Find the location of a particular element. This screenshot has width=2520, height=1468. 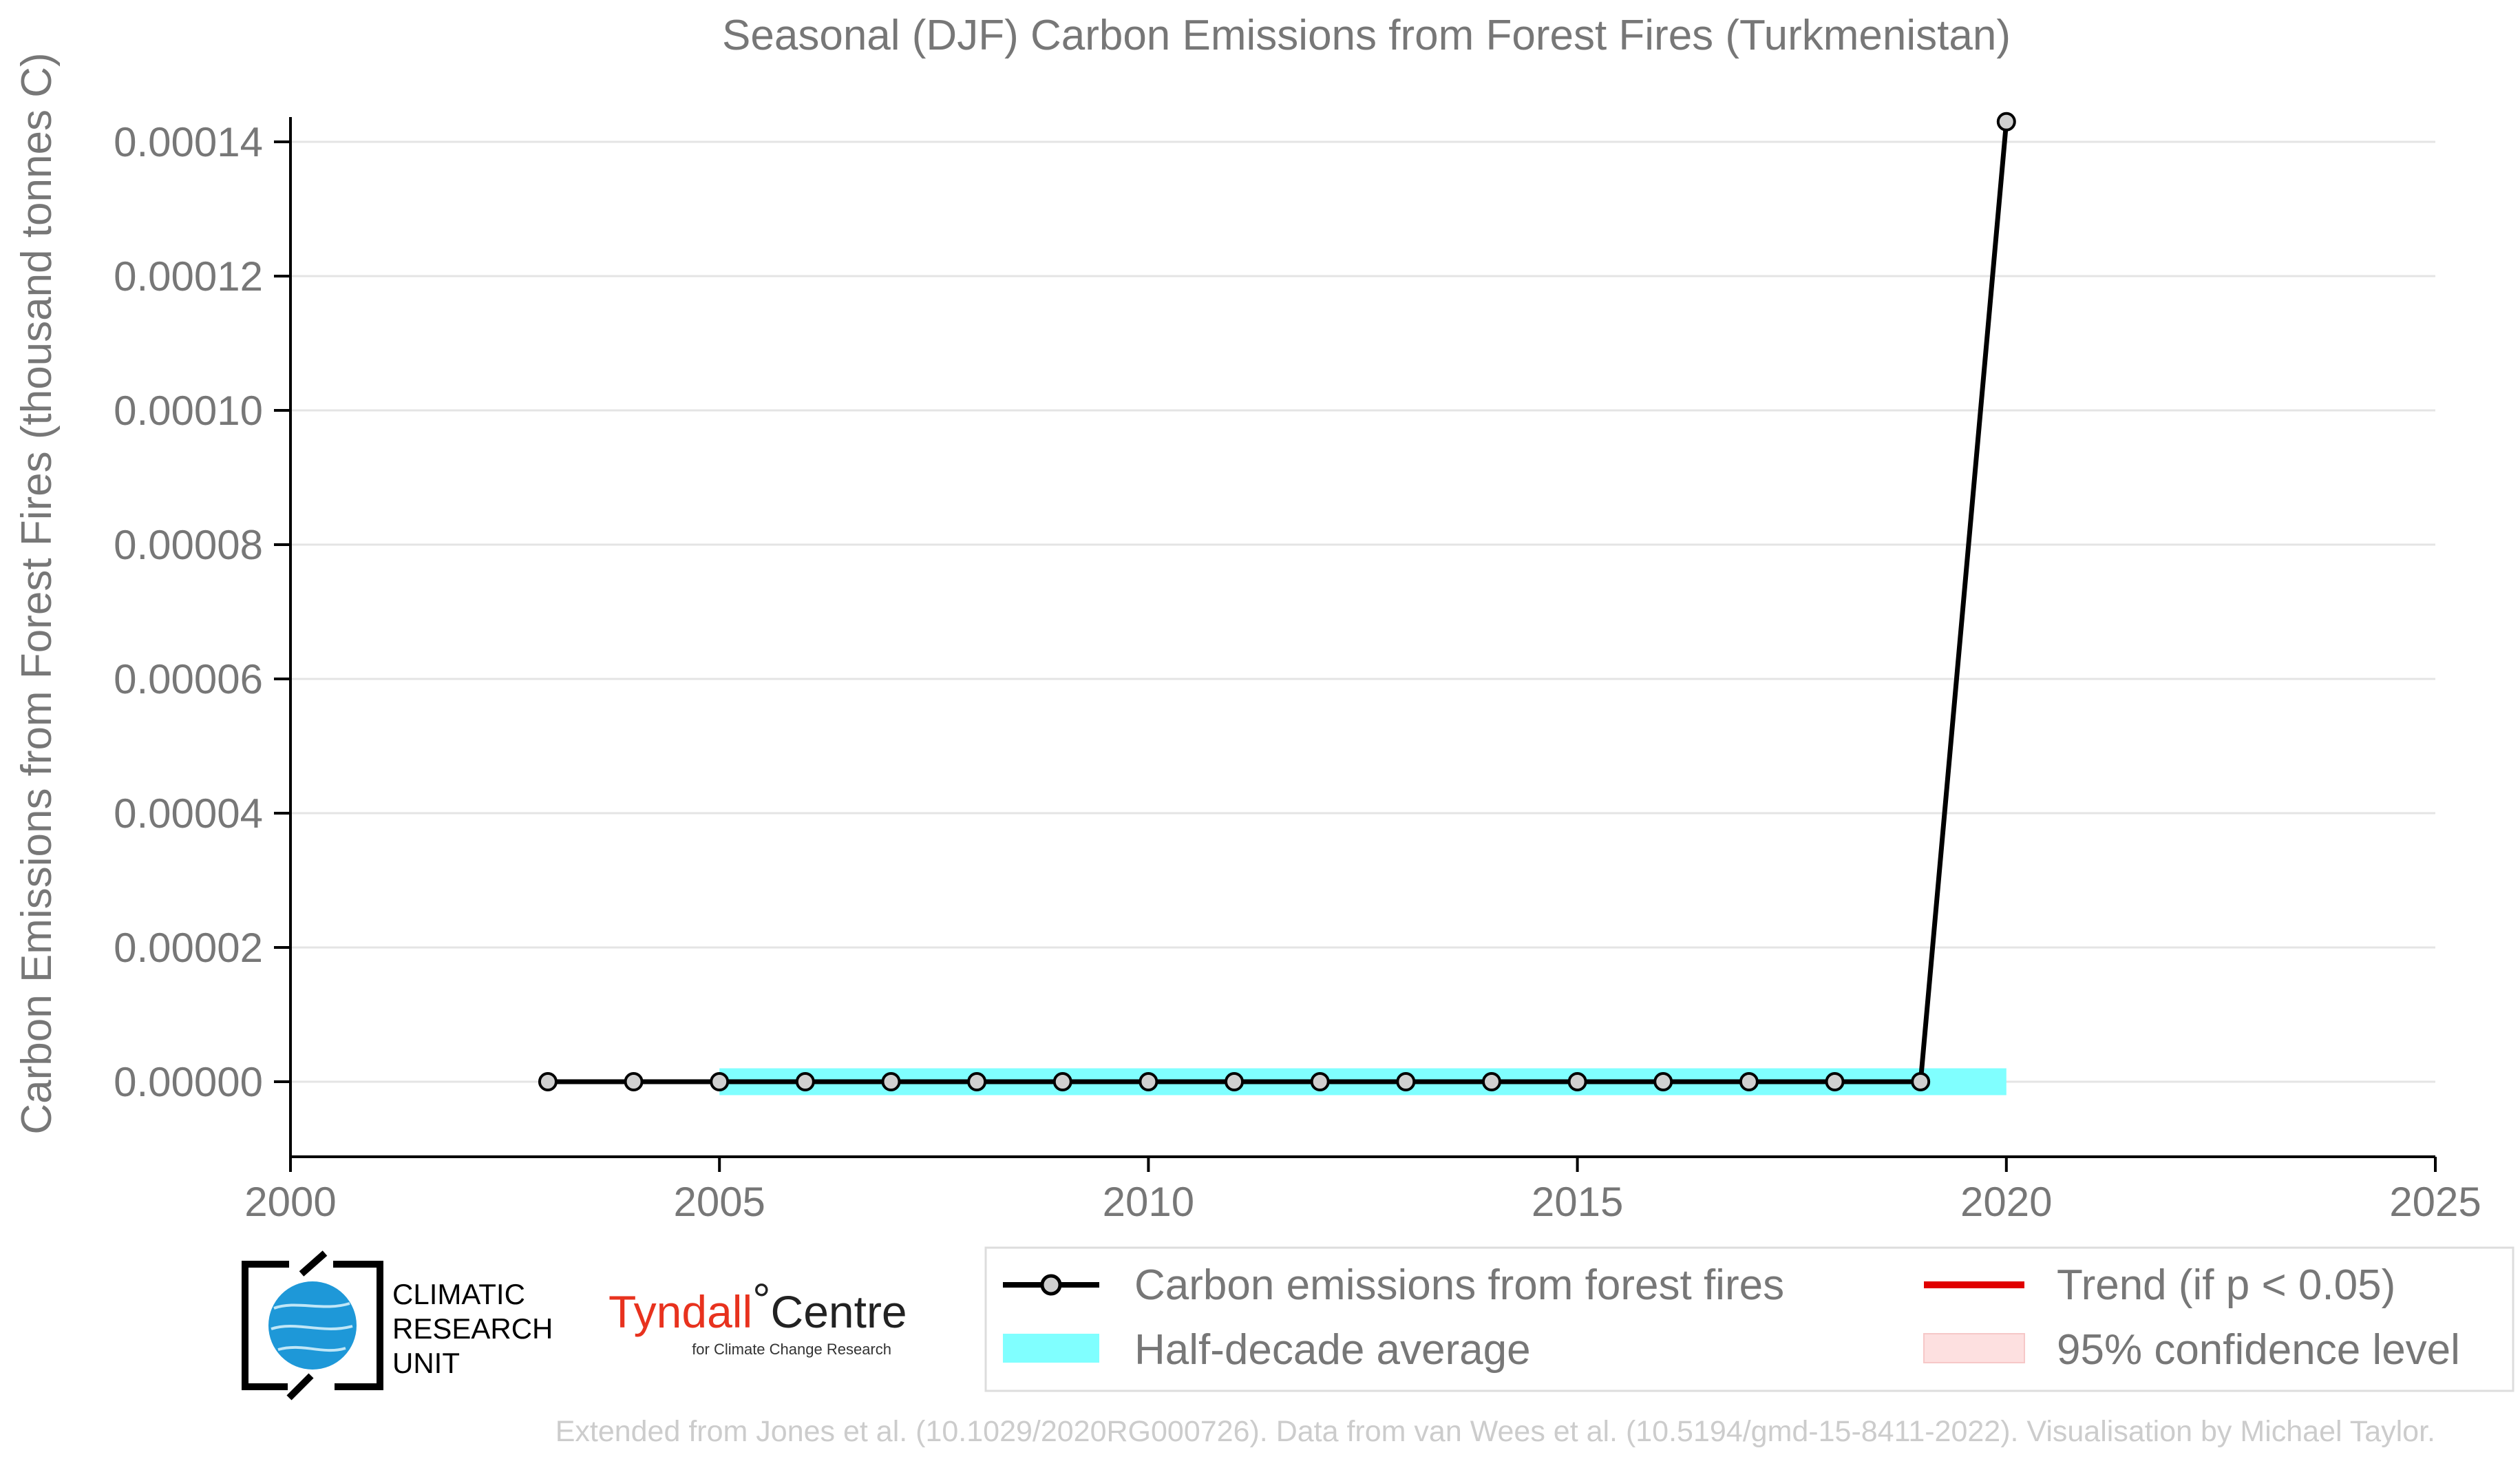

x-tick-label: 2005 is located at coordinates (719, 1202).